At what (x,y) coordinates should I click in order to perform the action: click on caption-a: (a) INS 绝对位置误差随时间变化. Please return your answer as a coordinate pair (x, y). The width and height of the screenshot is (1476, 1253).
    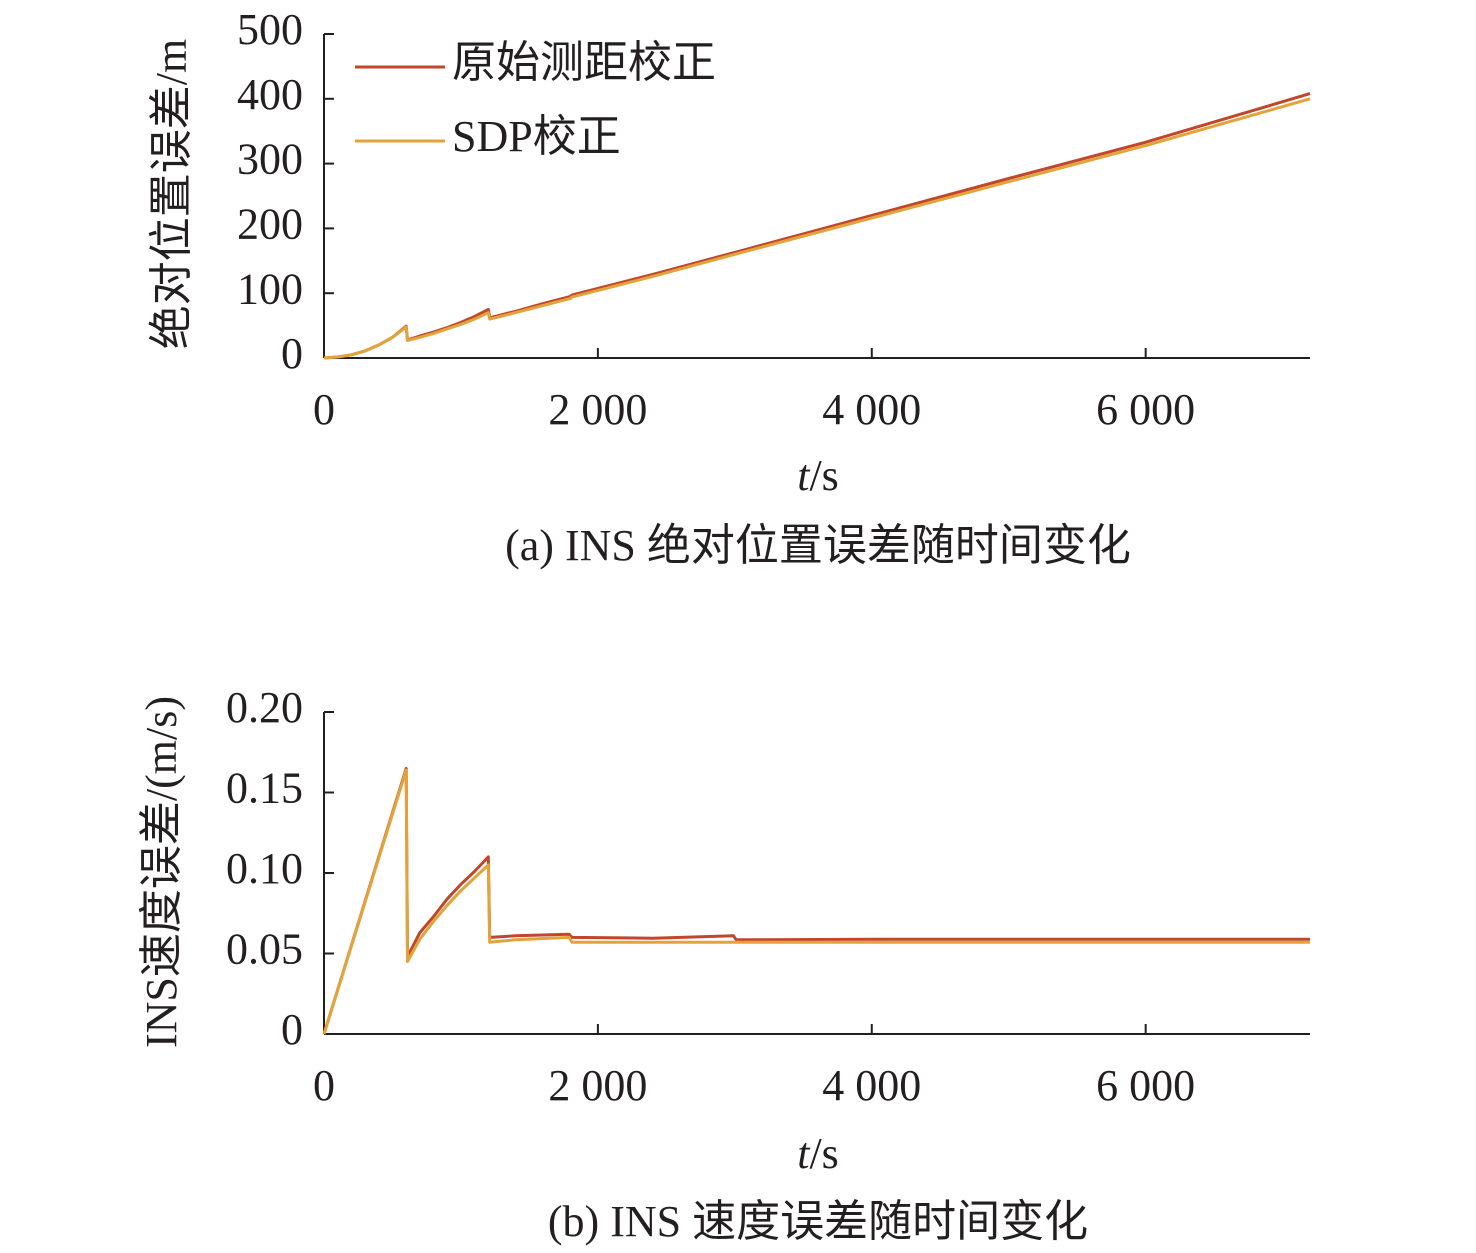
    Looking at the image, I should click on (818, 545).